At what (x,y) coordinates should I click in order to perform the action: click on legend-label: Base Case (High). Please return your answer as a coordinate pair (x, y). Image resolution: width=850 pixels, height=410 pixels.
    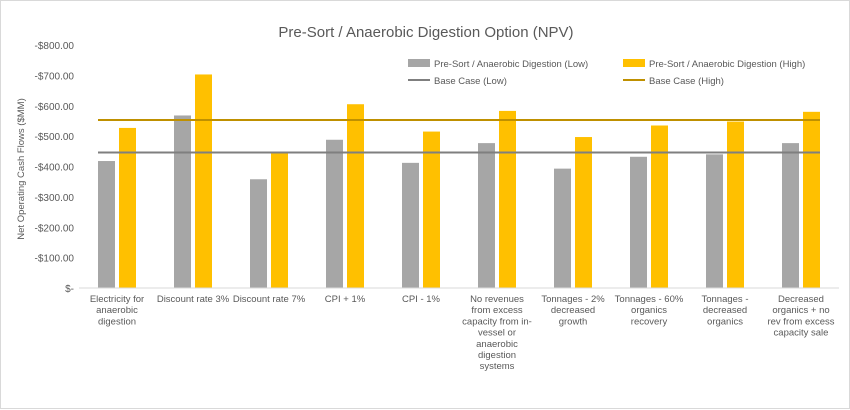
    Looking at the image, I should click on (686, 81).